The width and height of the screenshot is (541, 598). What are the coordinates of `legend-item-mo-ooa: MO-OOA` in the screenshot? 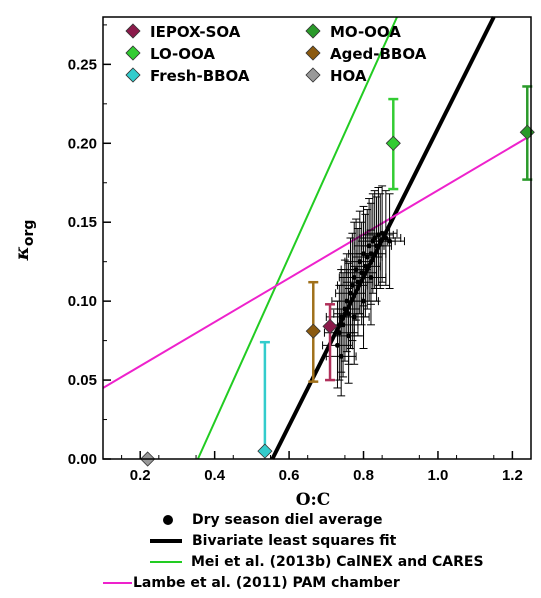 It's located at (353, 32).